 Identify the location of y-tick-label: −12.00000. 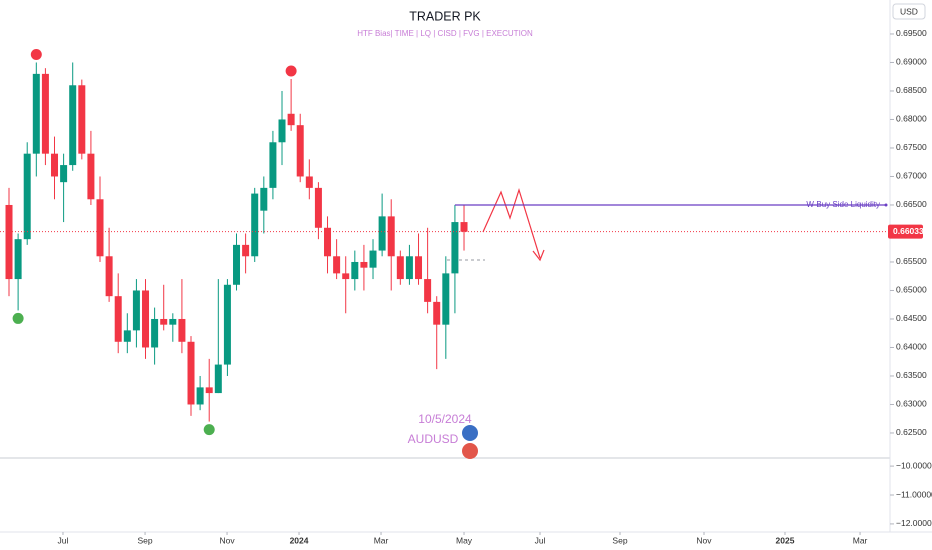
(914, 523).